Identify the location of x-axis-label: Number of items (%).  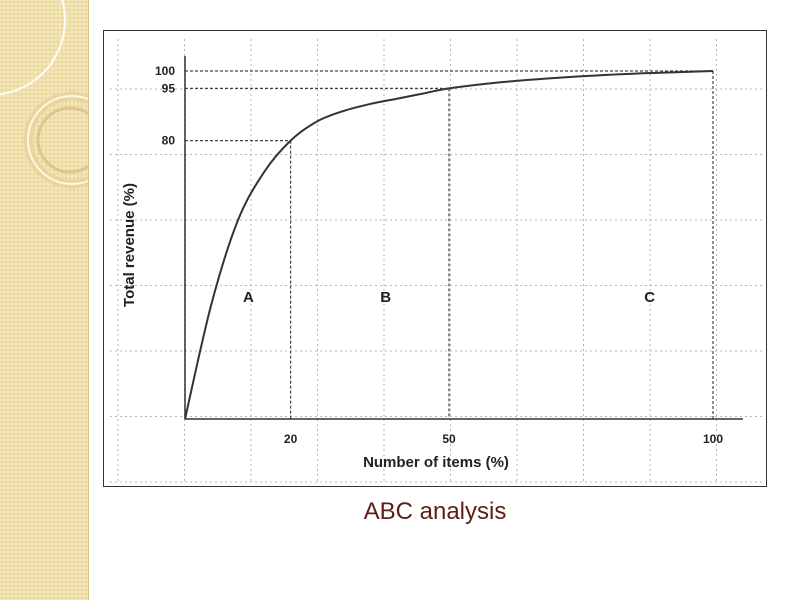
(436, 462).